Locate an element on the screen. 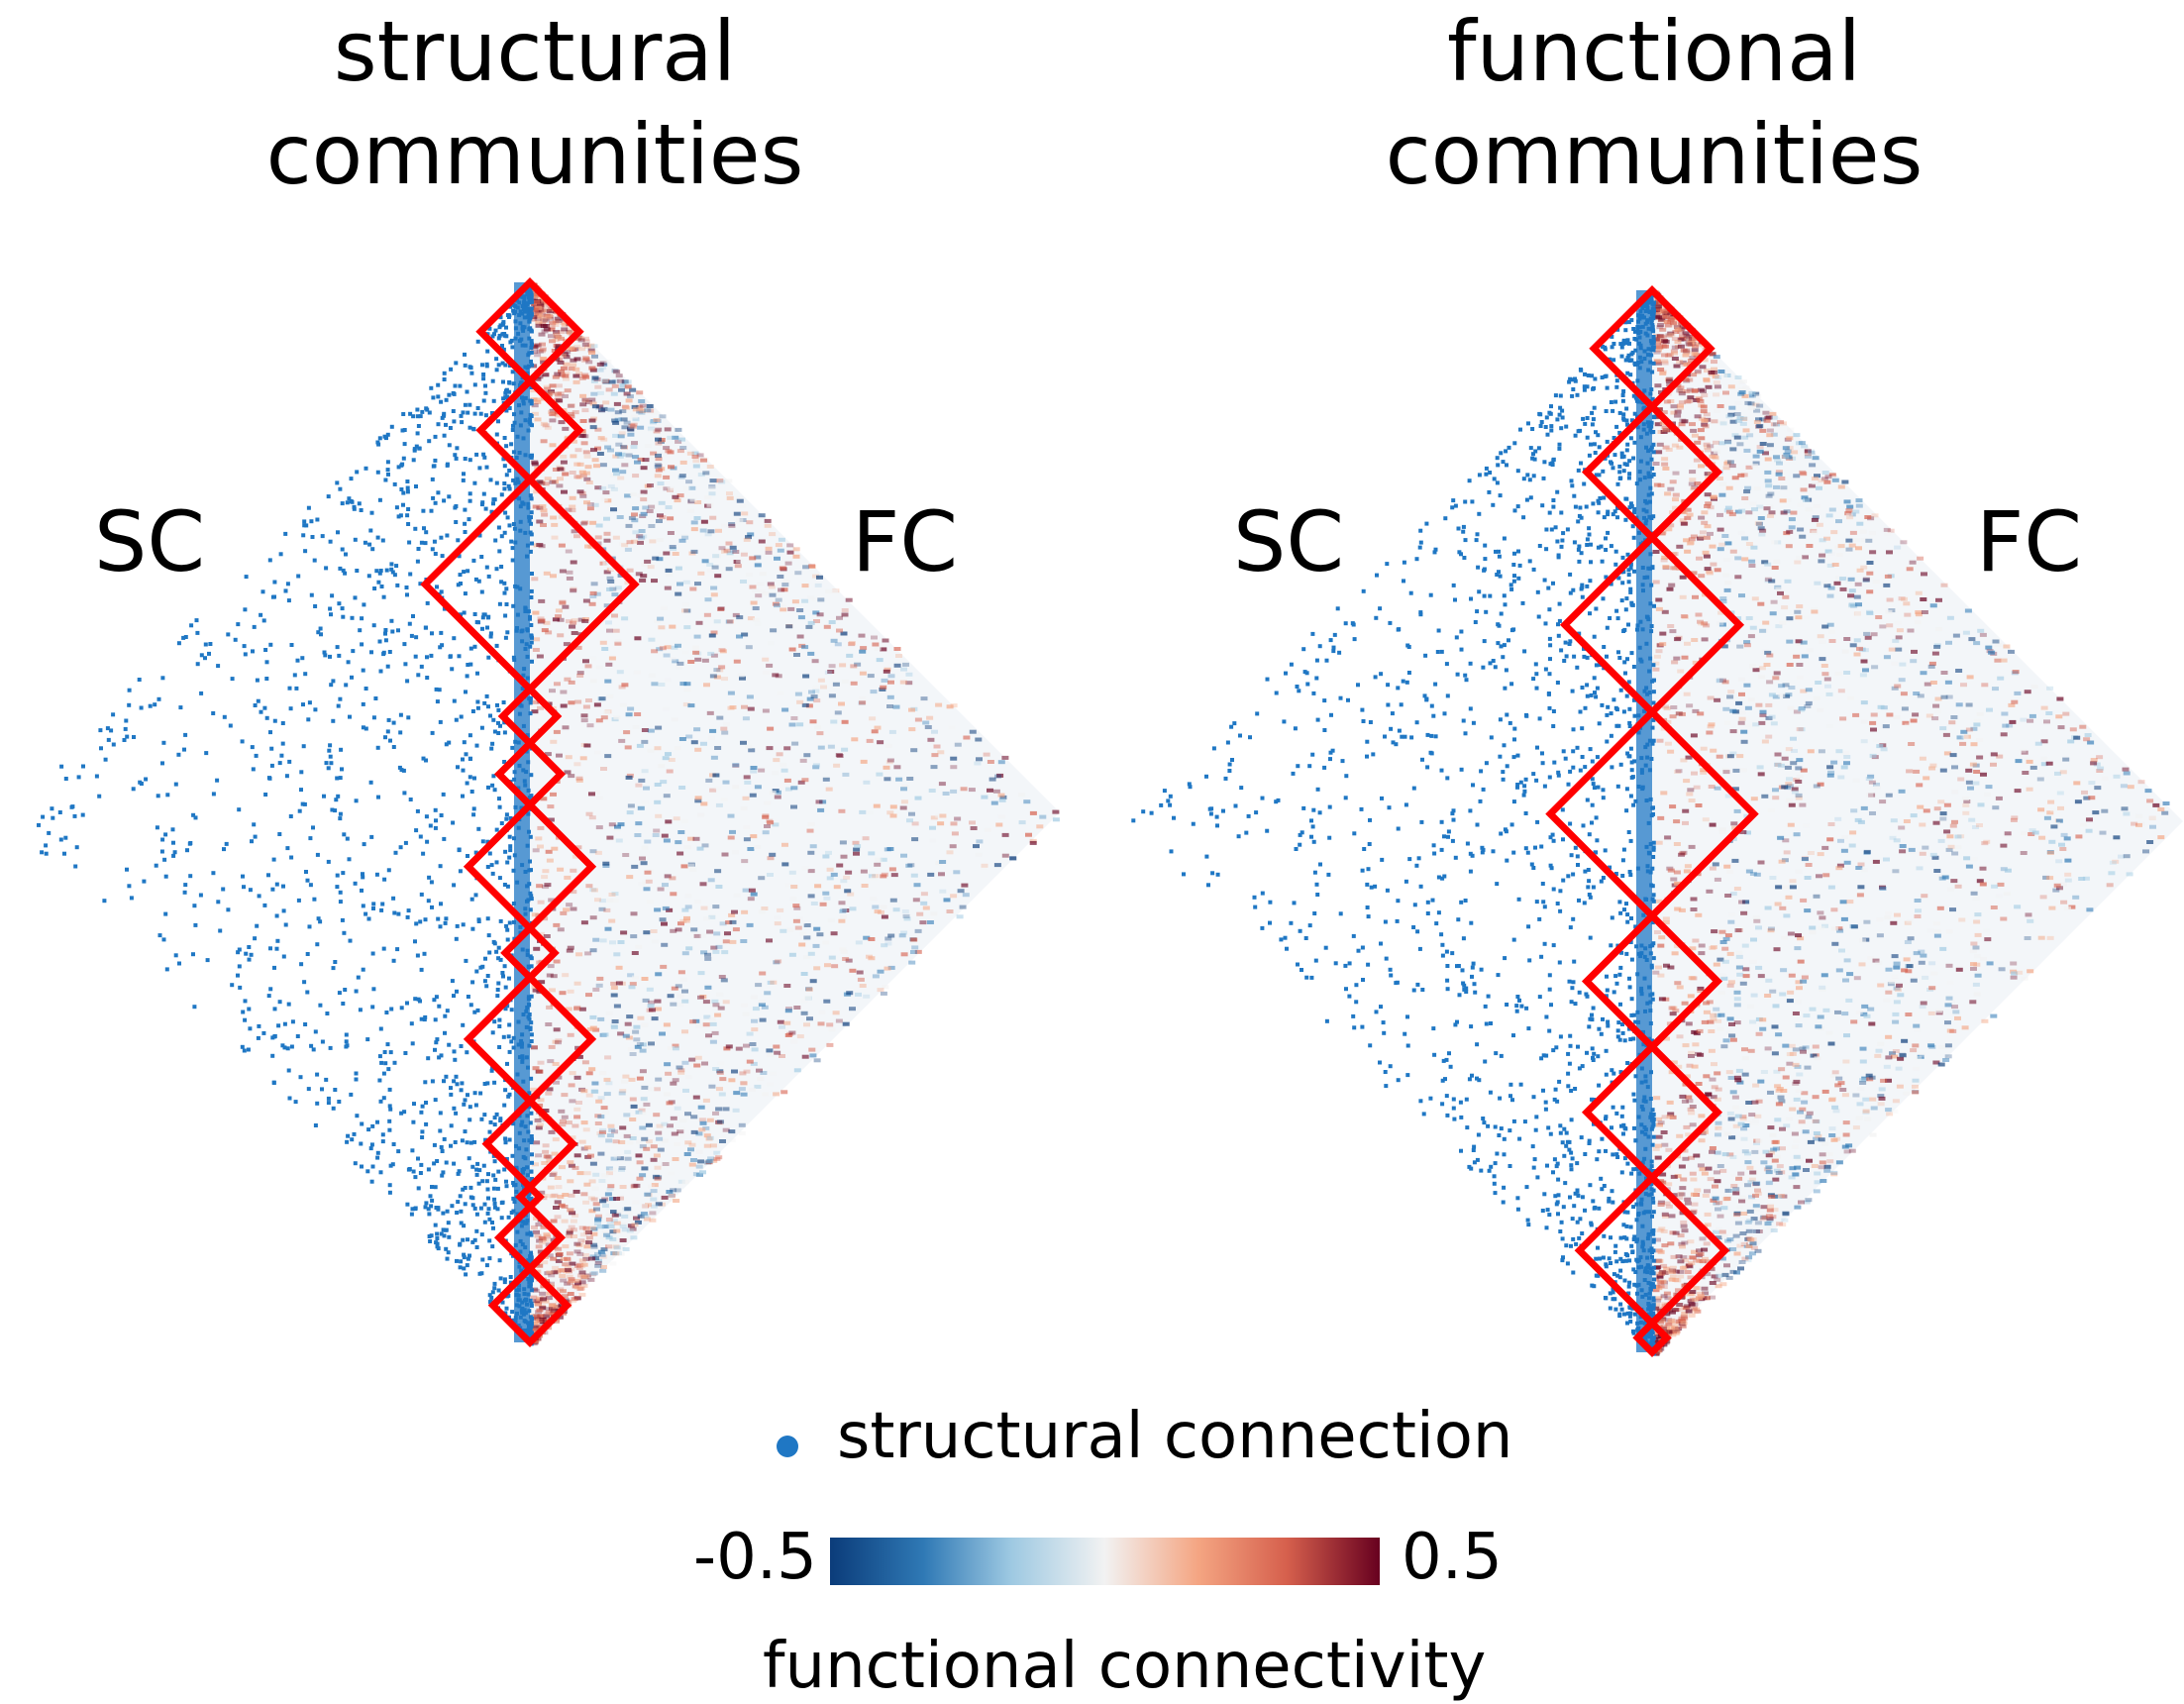 The image size is (2184, 1704). structural-connection-marker is located at coordinates (787, 1446).